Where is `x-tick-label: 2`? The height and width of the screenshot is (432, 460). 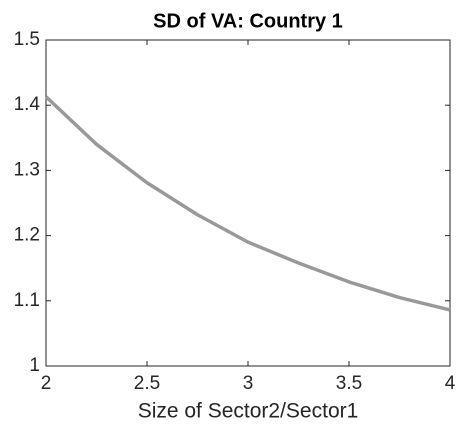
x-tick-label: 2 is located at coordinates (46, 383).